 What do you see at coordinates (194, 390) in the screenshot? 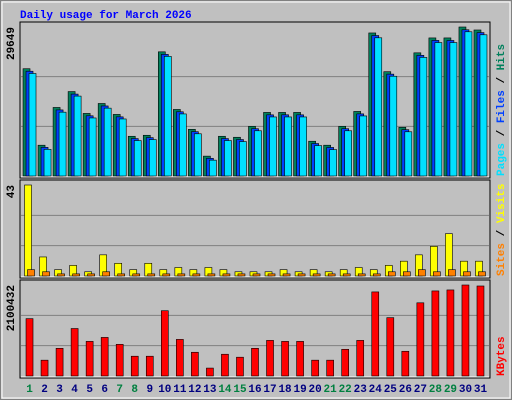
I see `x-tick-label: 12` at bounding box center [194, 390].